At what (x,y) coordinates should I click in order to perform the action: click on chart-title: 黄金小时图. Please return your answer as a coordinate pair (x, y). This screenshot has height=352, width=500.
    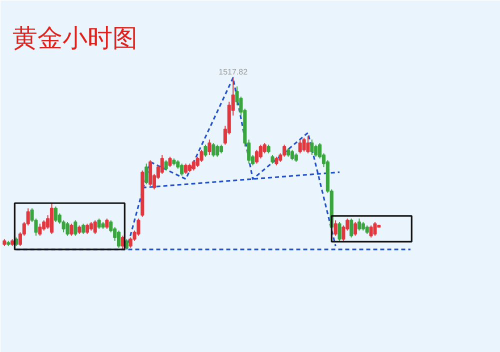
    Looking at the image, I should click on (75, 39).